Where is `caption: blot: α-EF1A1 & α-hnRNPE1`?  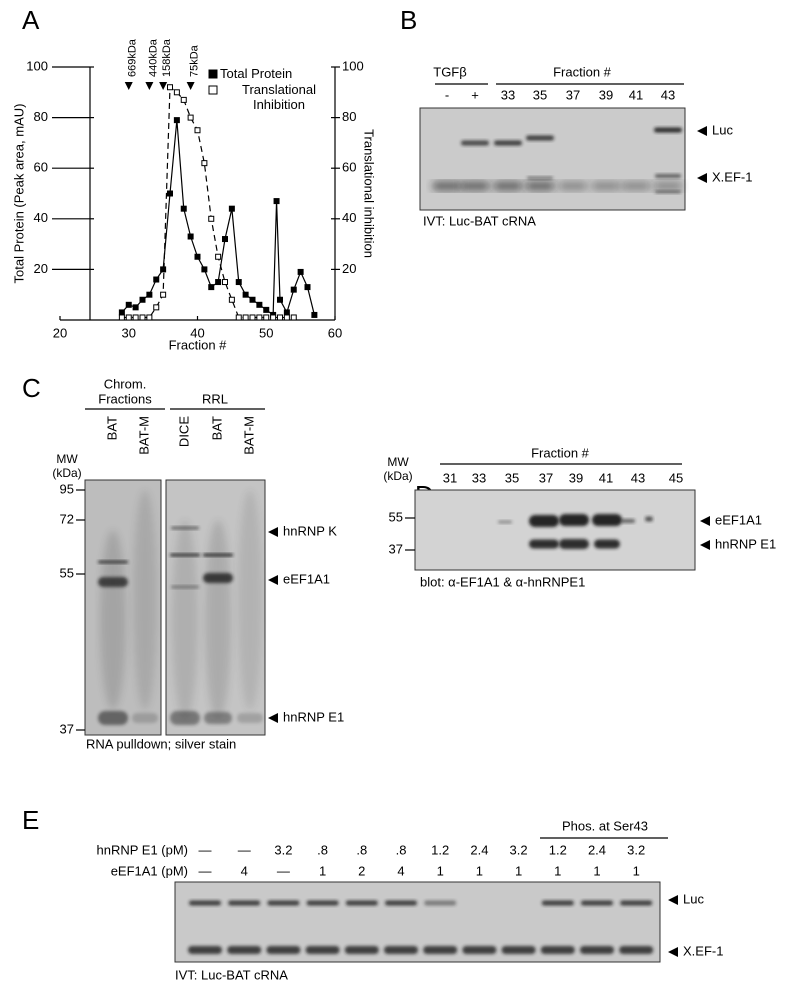
caption: blot: α-EF1A1 & α-hnRNPE1 is located at coordinates (502, 581).